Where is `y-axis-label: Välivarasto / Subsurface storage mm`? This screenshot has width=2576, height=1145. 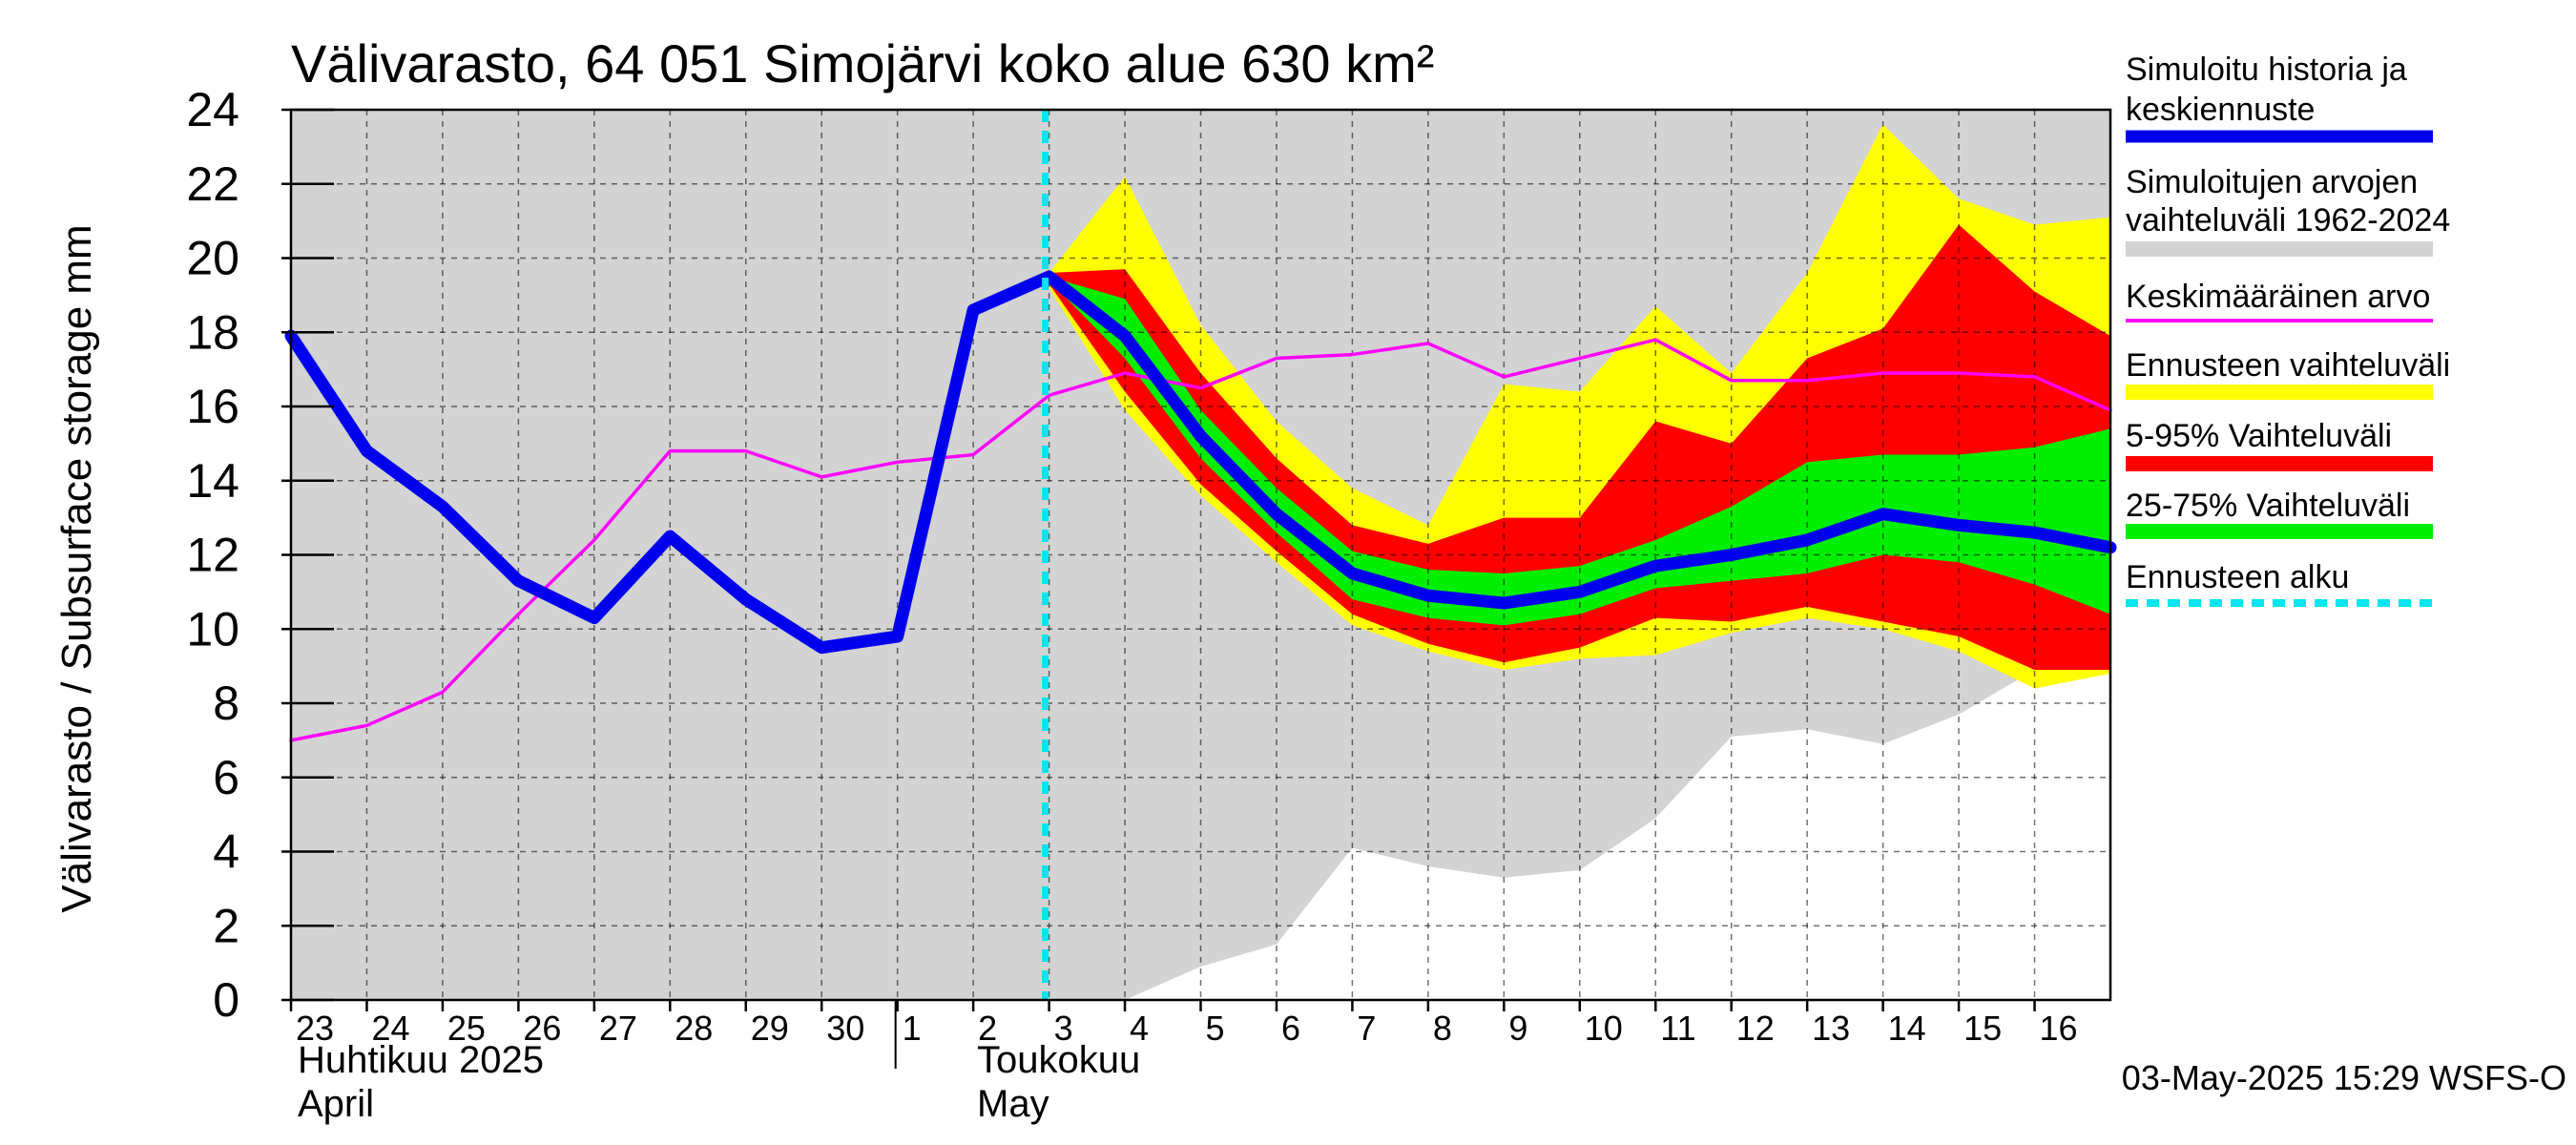
y-axis-label: Välivarasto / Subsurface storage mm is located at coordinates (76, 568).